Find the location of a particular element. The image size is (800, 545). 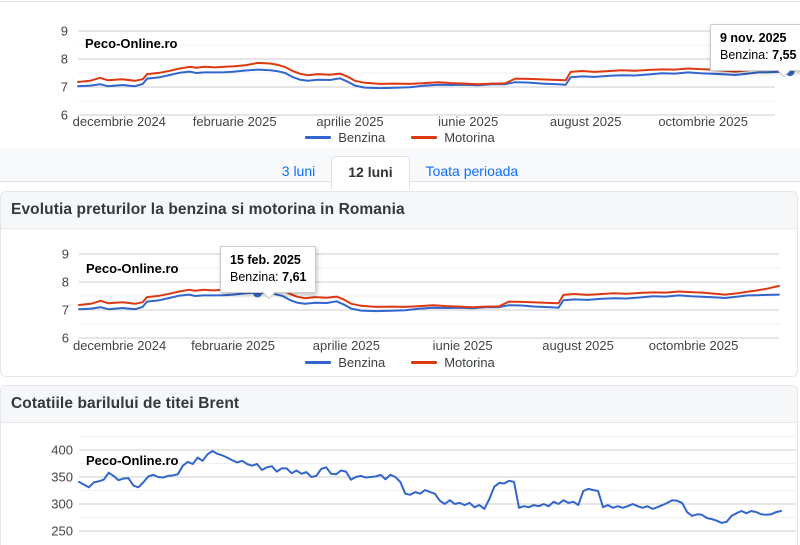

y-tick-label: 350 is located at coordinates (62, 477).